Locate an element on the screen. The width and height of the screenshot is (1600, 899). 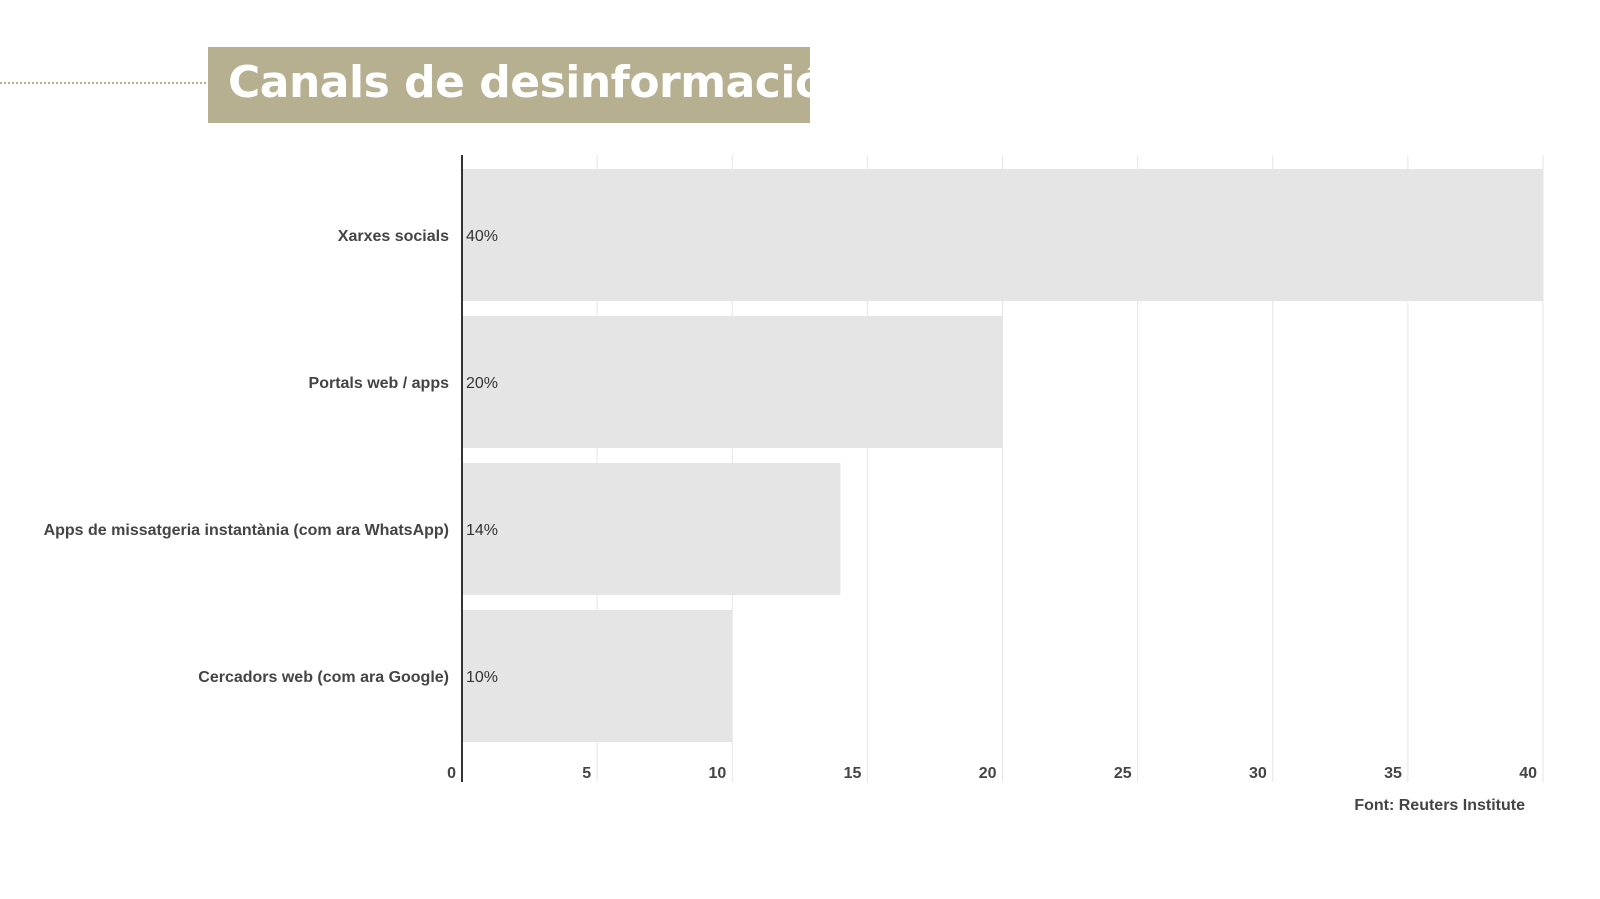
data-label: 10% is located at coordinates (482, 677).